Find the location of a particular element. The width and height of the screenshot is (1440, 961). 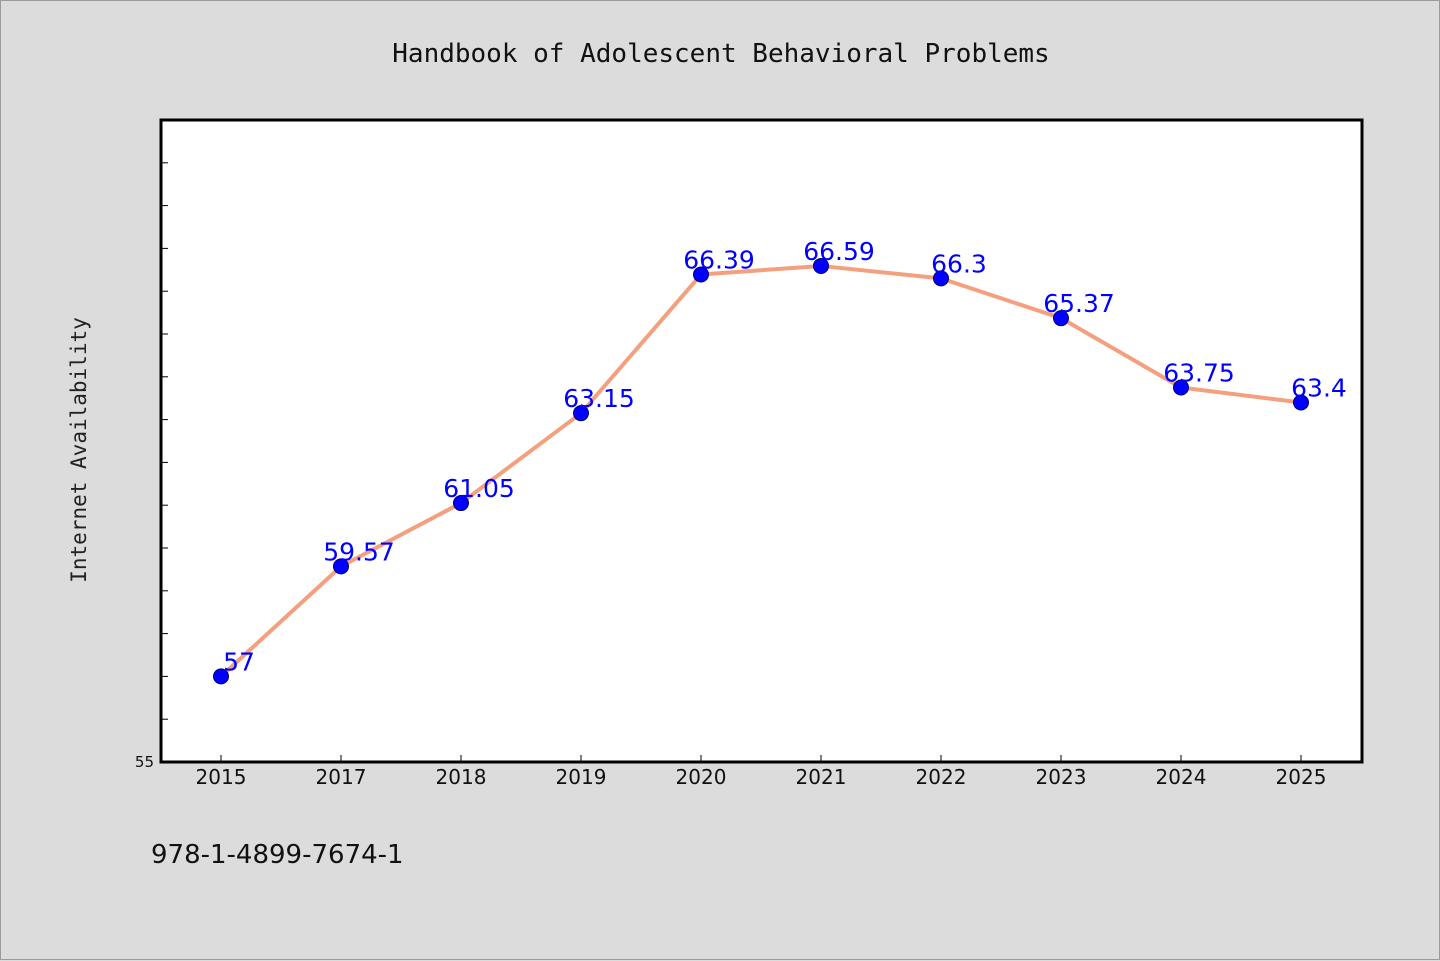

data-label: 57 is located at coordinates (239, 661).